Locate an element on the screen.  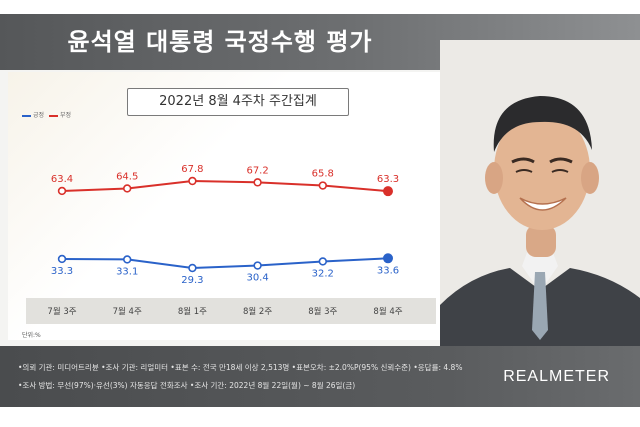
x-tick-label: 8월 4주 is located at coordinates (387, 311).